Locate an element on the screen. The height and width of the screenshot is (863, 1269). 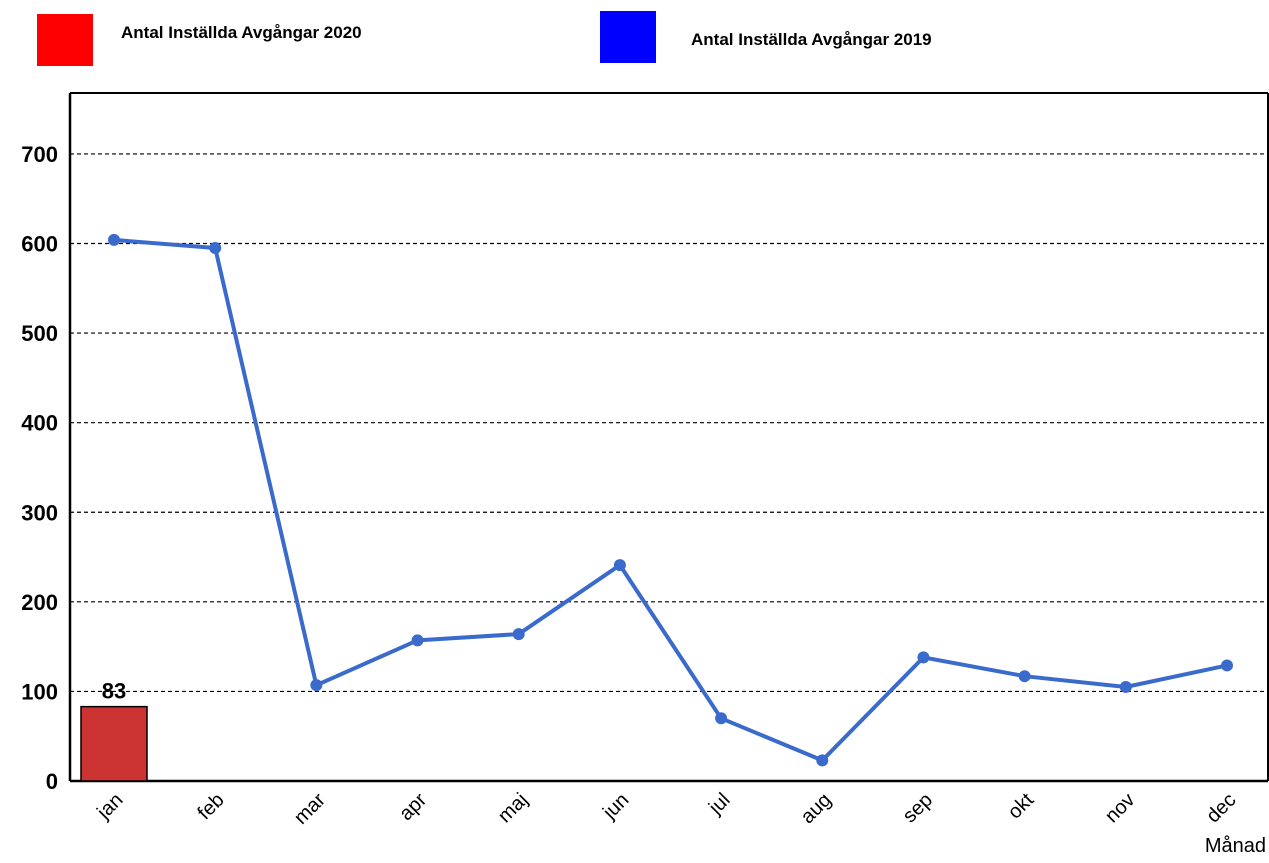
x-tick-label: nov is located at coordinates (1120, 808).